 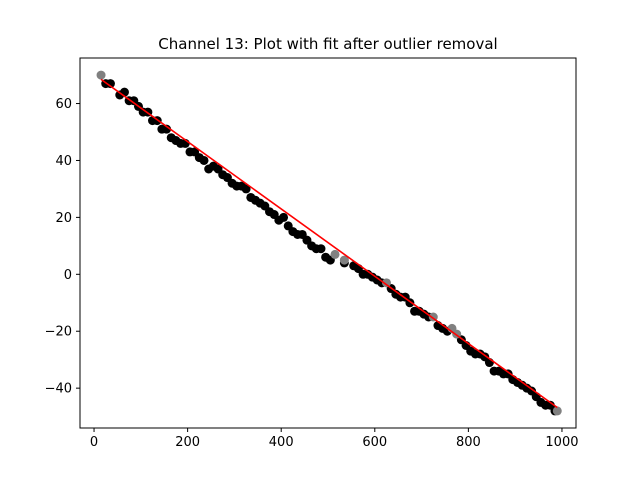 What do you see at coordinates (561, 442) in the screenshot?
I see `x-tick-label: 1000` at bounding box center [561, 442].